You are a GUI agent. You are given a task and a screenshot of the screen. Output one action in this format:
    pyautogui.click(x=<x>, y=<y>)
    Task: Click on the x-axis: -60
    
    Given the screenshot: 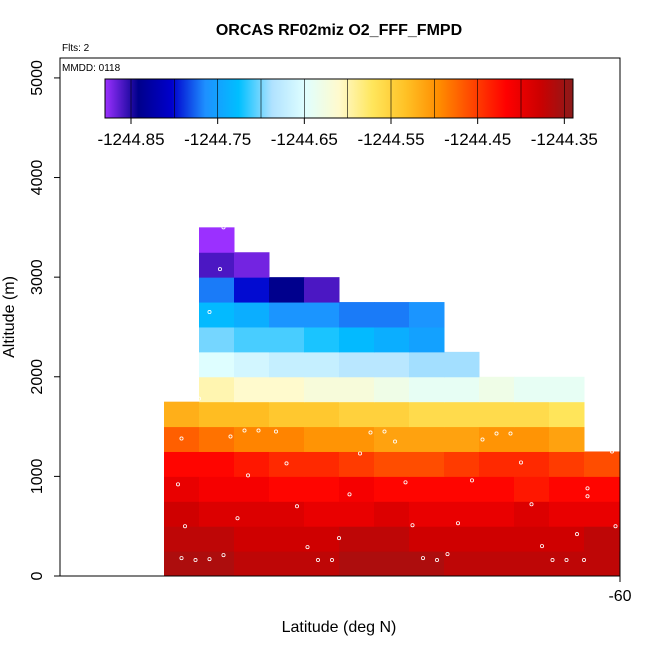 What is the action you would take?
    pyautogui.click(x=620, y=590)
    